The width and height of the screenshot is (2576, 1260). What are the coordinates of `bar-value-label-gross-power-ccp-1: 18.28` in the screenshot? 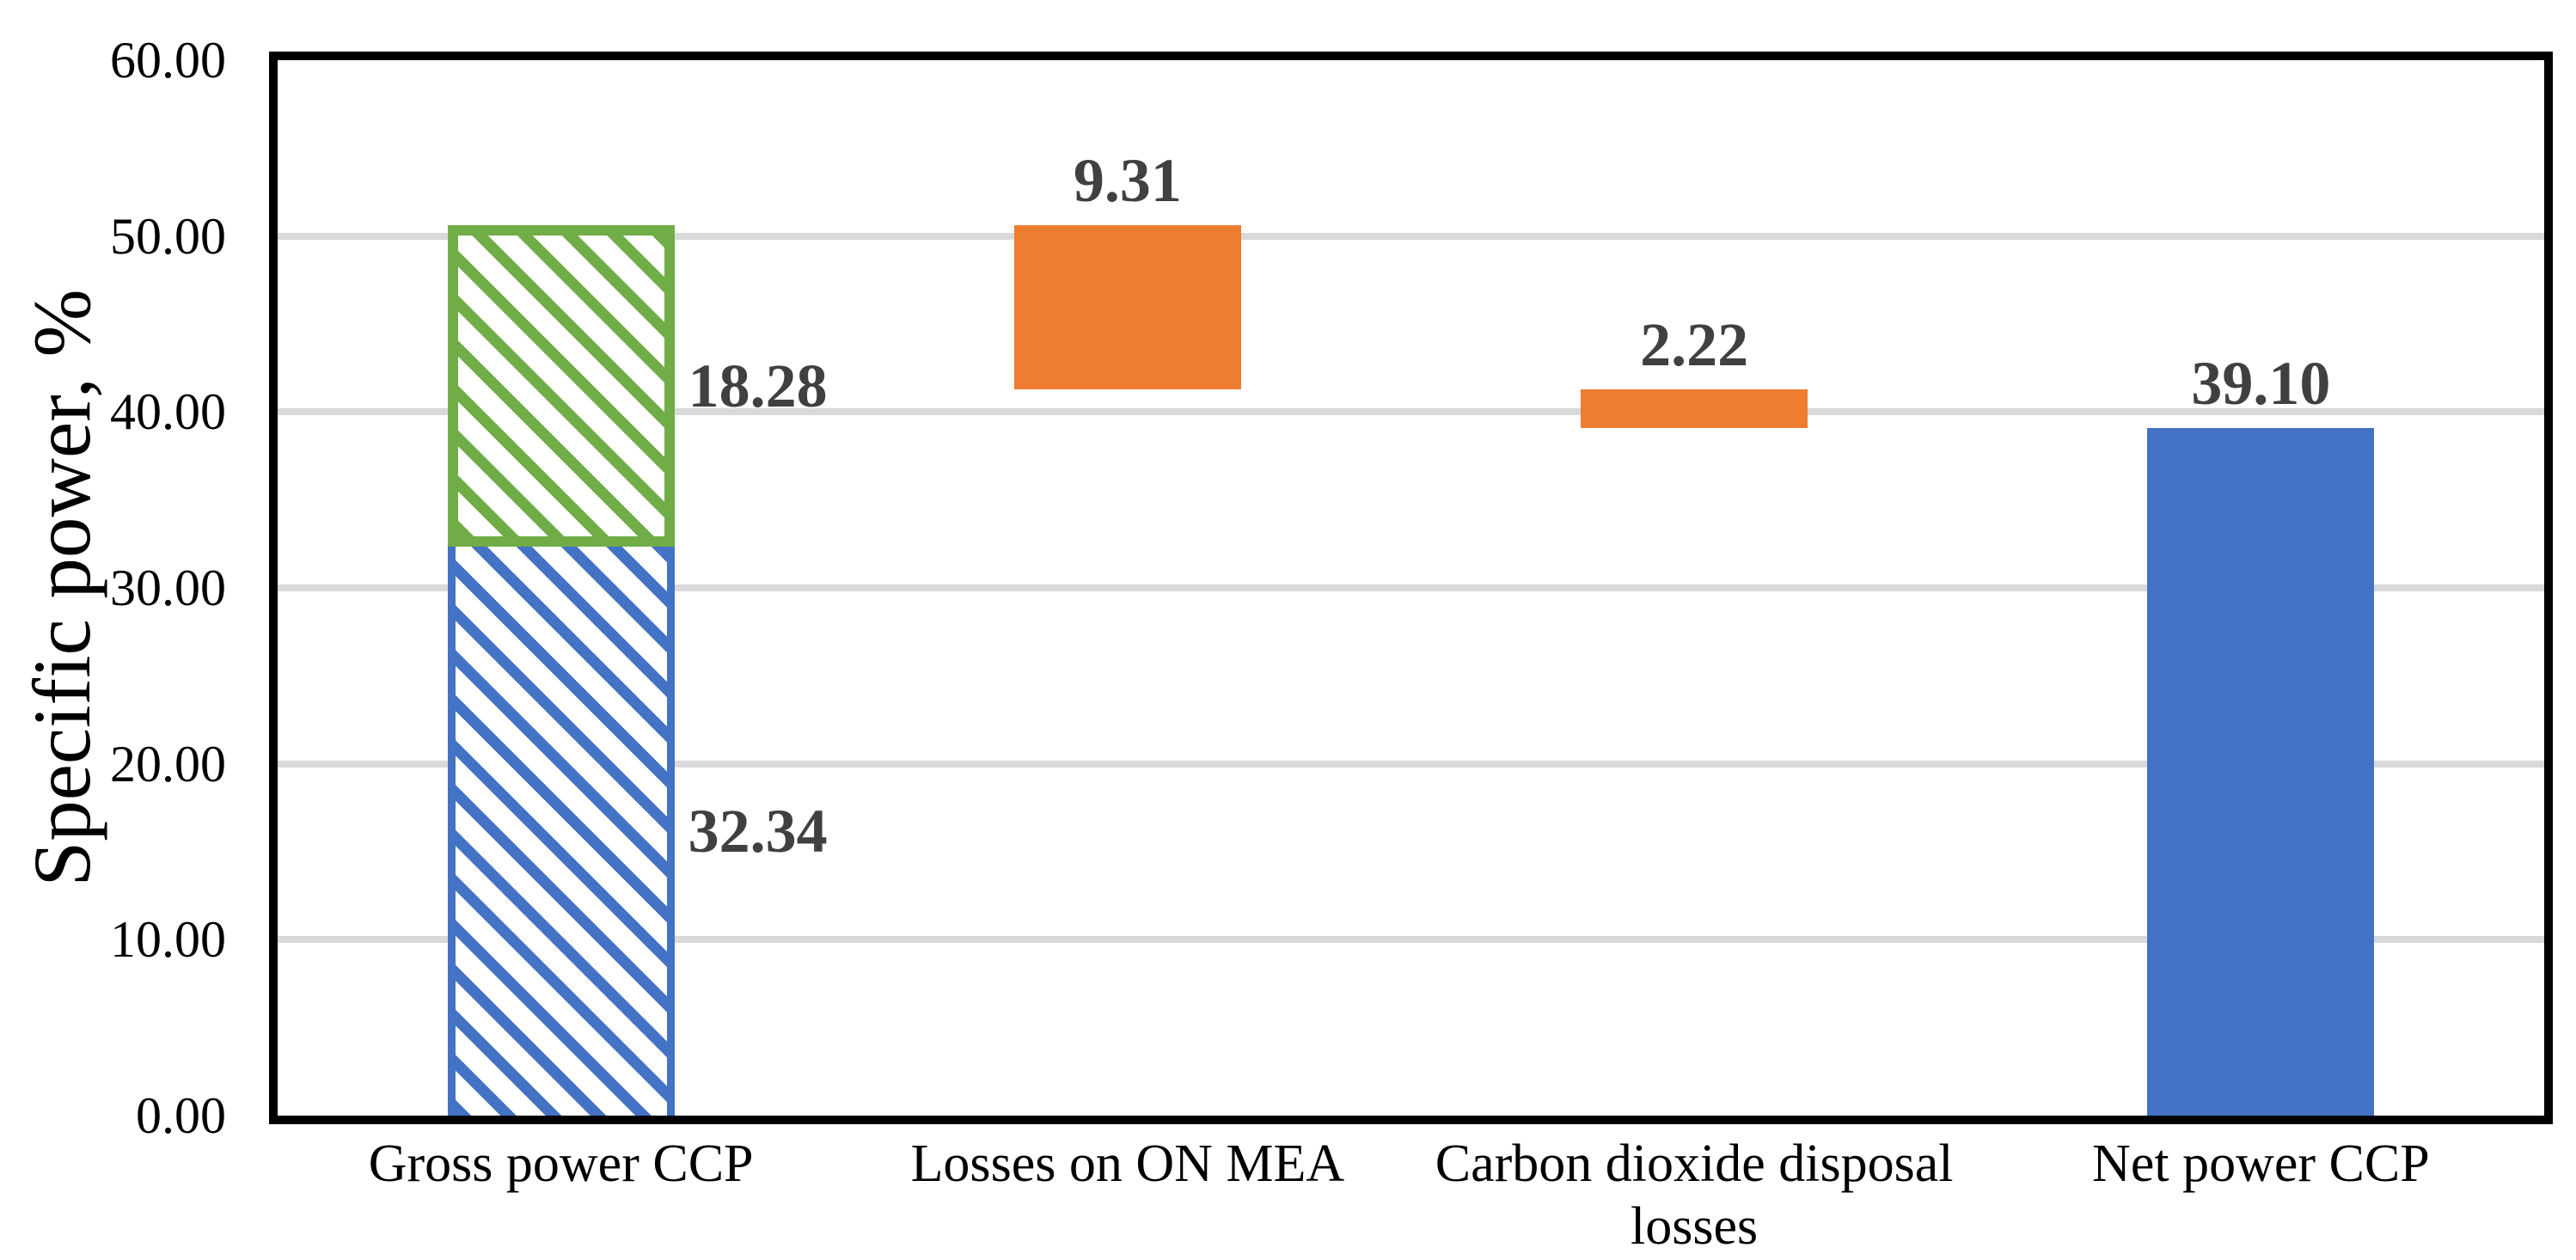 It's located at (758, 386).